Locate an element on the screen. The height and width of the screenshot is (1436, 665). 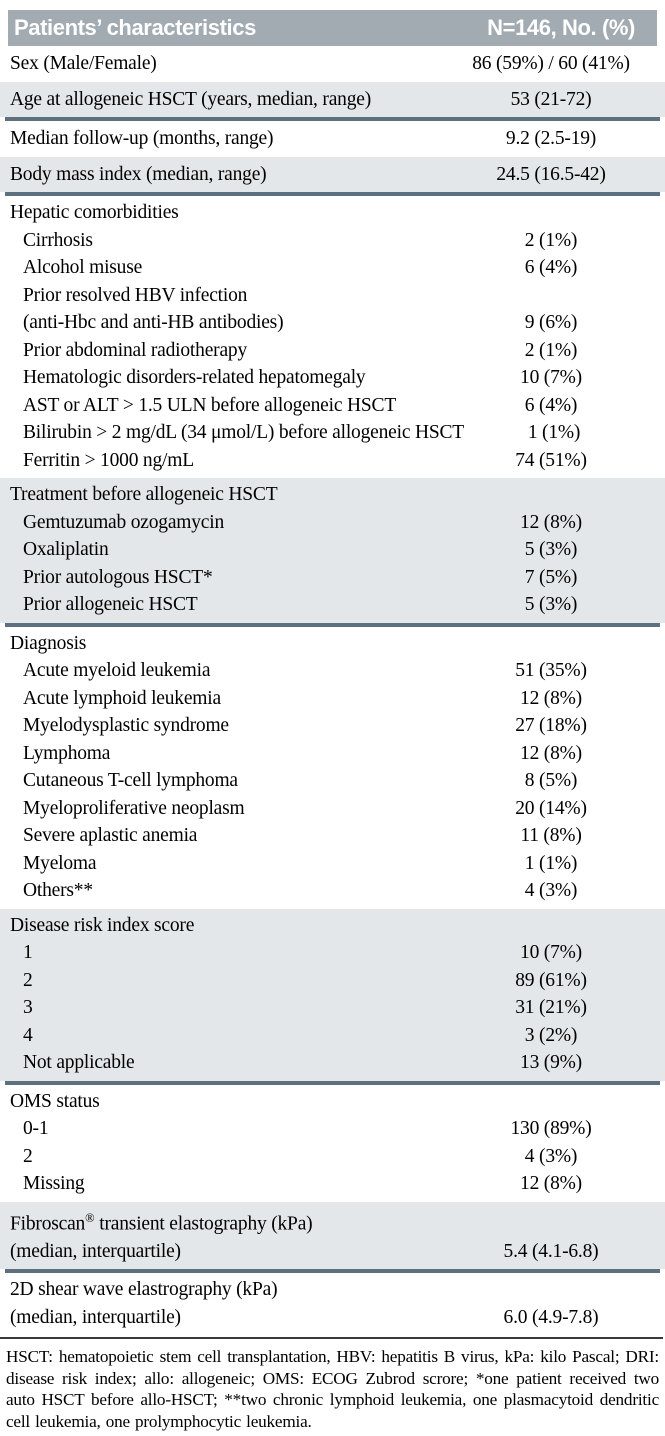
table-row: Oxaliplatin 5 (3%) is located at coordinates (332, 550).